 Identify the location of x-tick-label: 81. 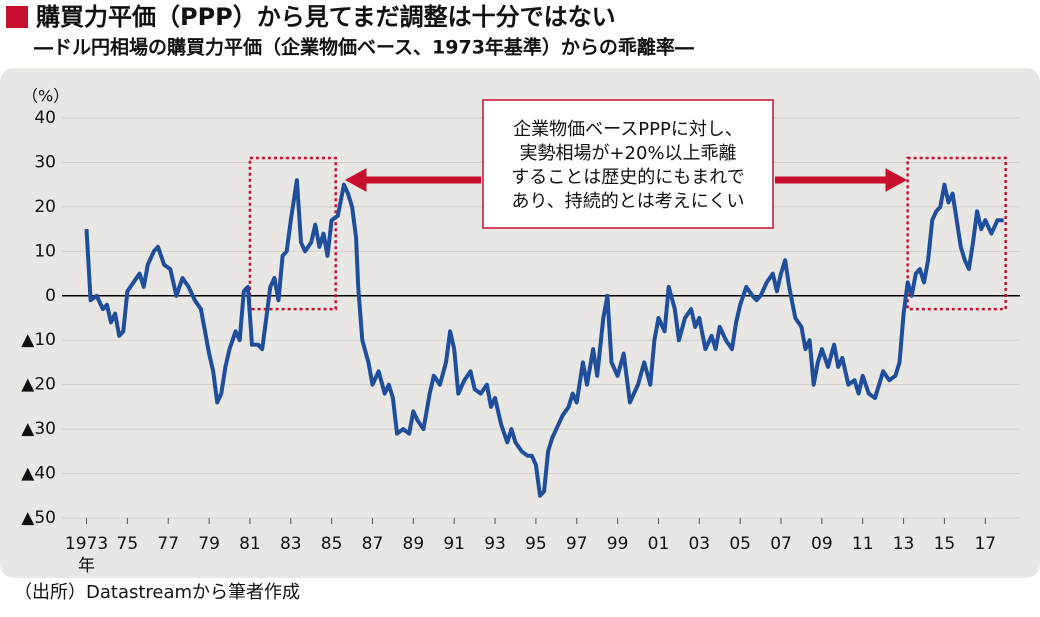
(250, 544).